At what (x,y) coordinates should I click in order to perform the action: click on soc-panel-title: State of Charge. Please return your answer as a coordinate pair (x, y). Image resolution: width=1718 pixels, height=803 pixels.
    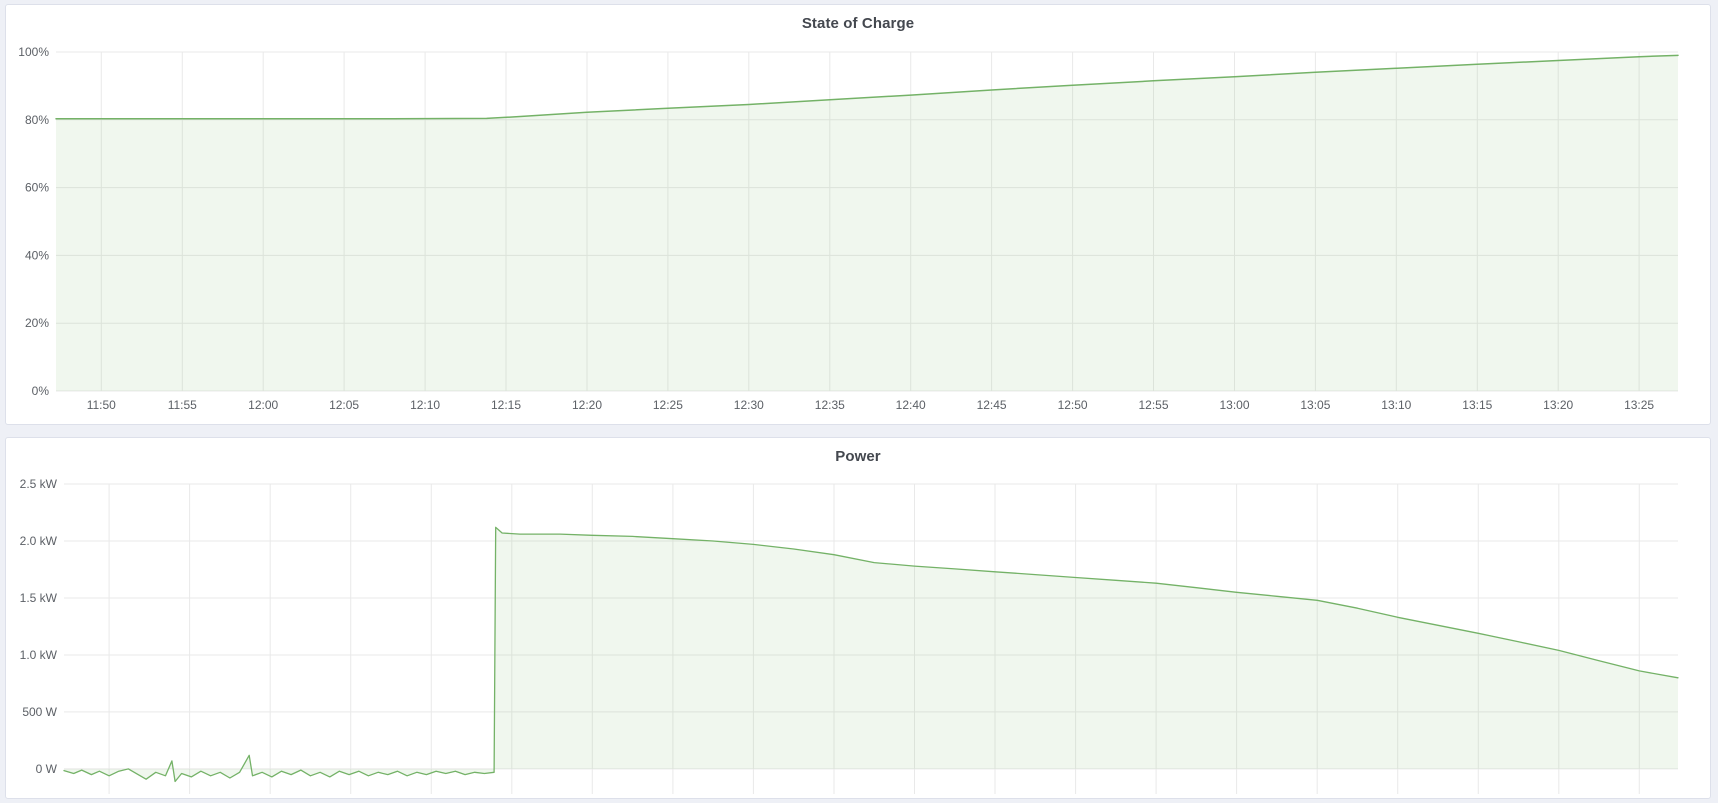
    Looking at the image, I should click on (858, 23).